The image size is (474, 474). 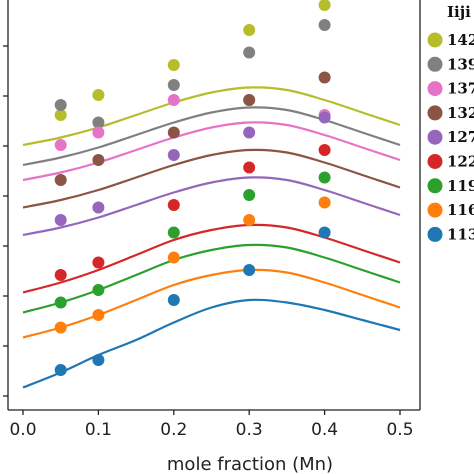 What do you see at coordinates (249, 430) in the screenshot?
I see `x-tick-label: 0.3` at bounding box center [249, 430].